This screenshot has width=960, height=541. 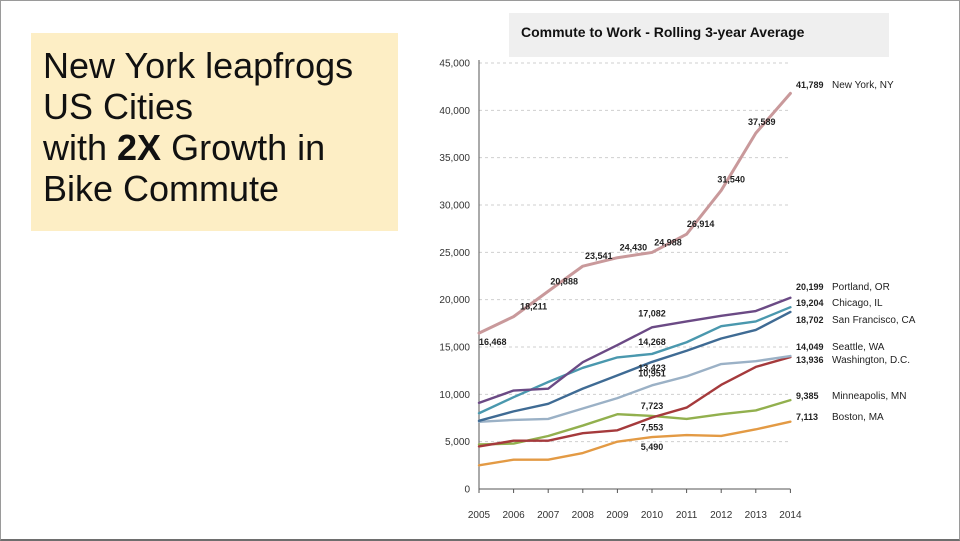 I want to click on x-tick-label: 2007, so click(x=548, y=515).